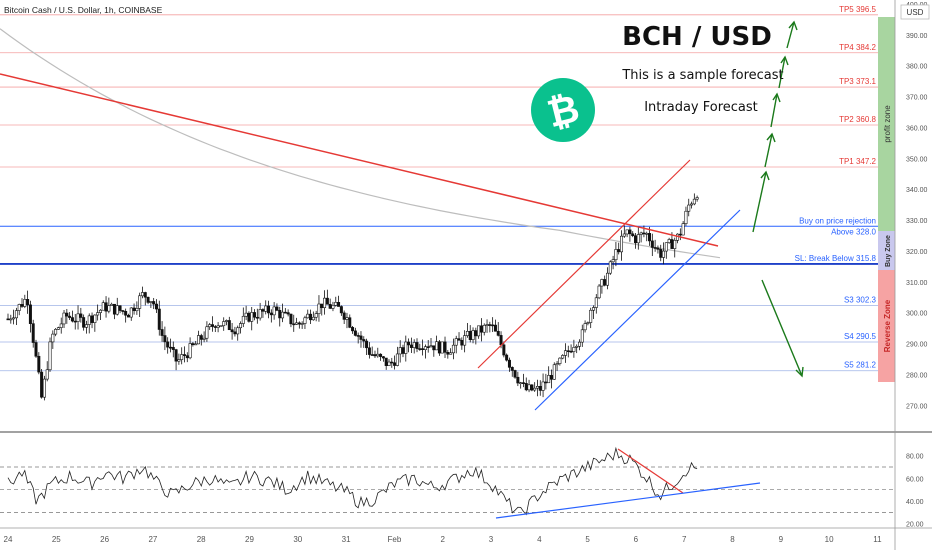  I want to click on time-tick-label: 24, so click(8, 539).